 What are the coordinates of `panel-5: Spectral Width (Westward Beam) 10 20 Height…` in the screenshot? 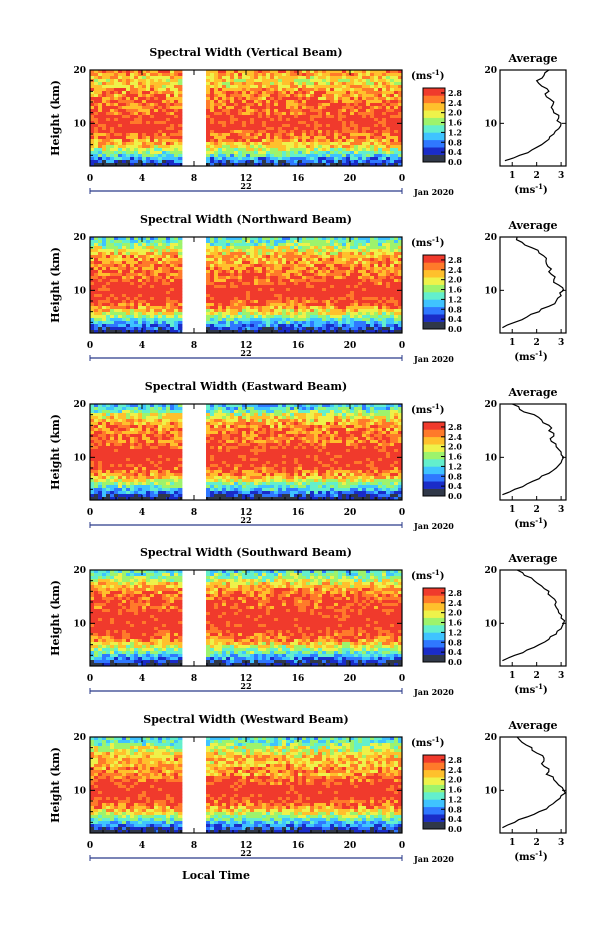 It's located at (308, 788).